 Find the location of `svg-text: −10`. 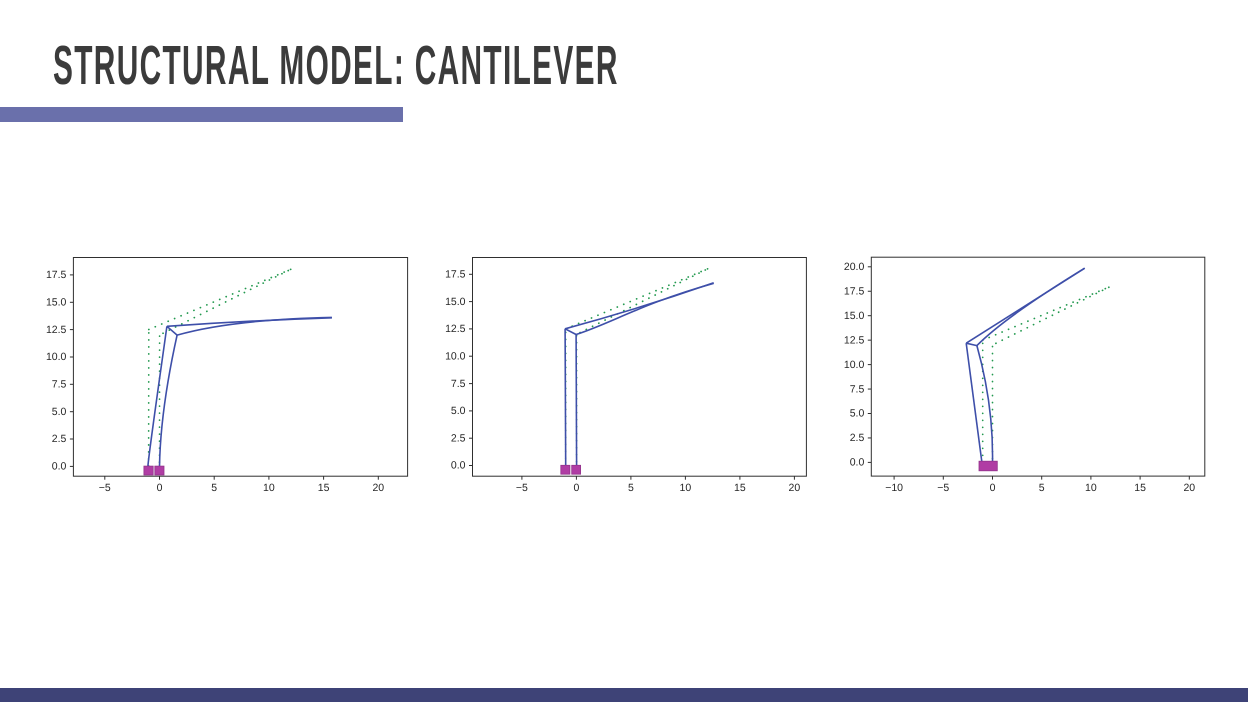

svg-text: −10 is located at coordinates (894, 488).